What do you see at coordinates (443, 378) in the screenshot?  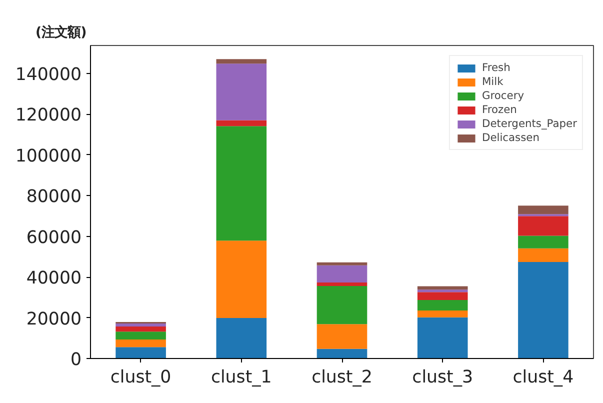 I see `x-tick-label: clust_3` at bounding box center [443, 378].